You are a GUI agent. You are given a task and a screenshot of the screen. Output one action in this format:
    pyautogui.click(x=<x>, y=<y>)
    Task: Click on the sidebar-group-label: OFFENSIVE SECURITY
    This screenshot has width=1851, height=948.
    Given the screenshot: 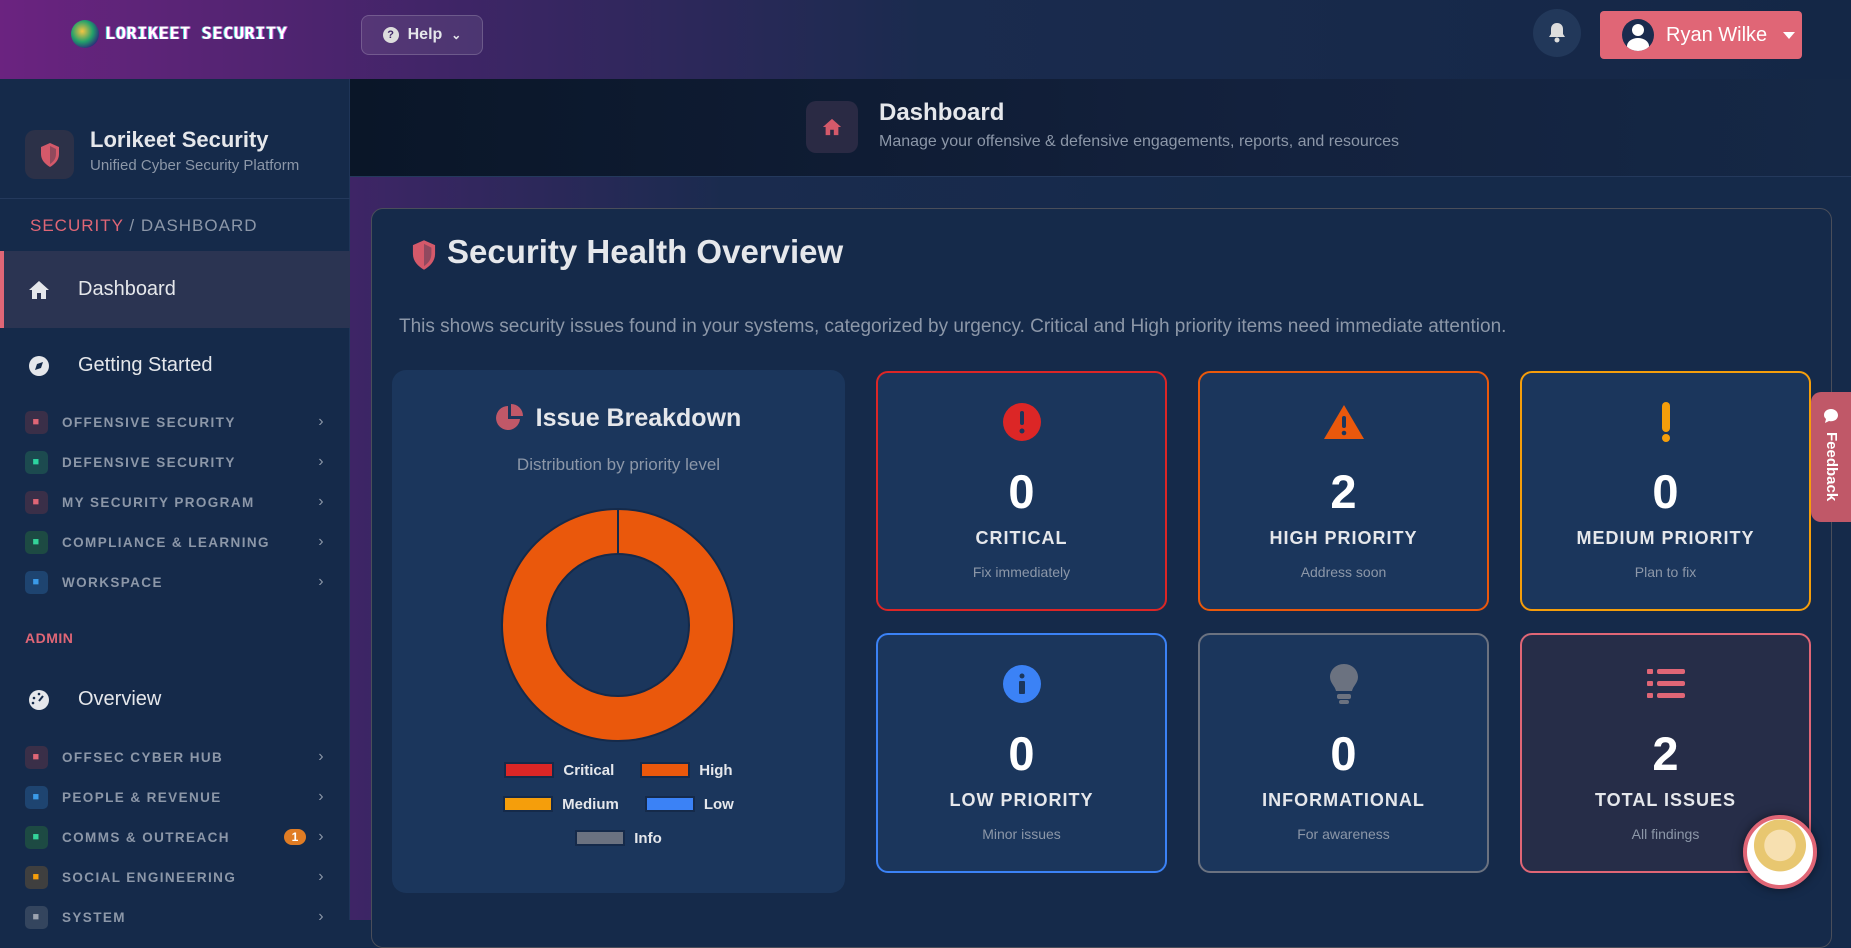 What is the action you would take?
    pyautogui.click(x=149, y=422)
    